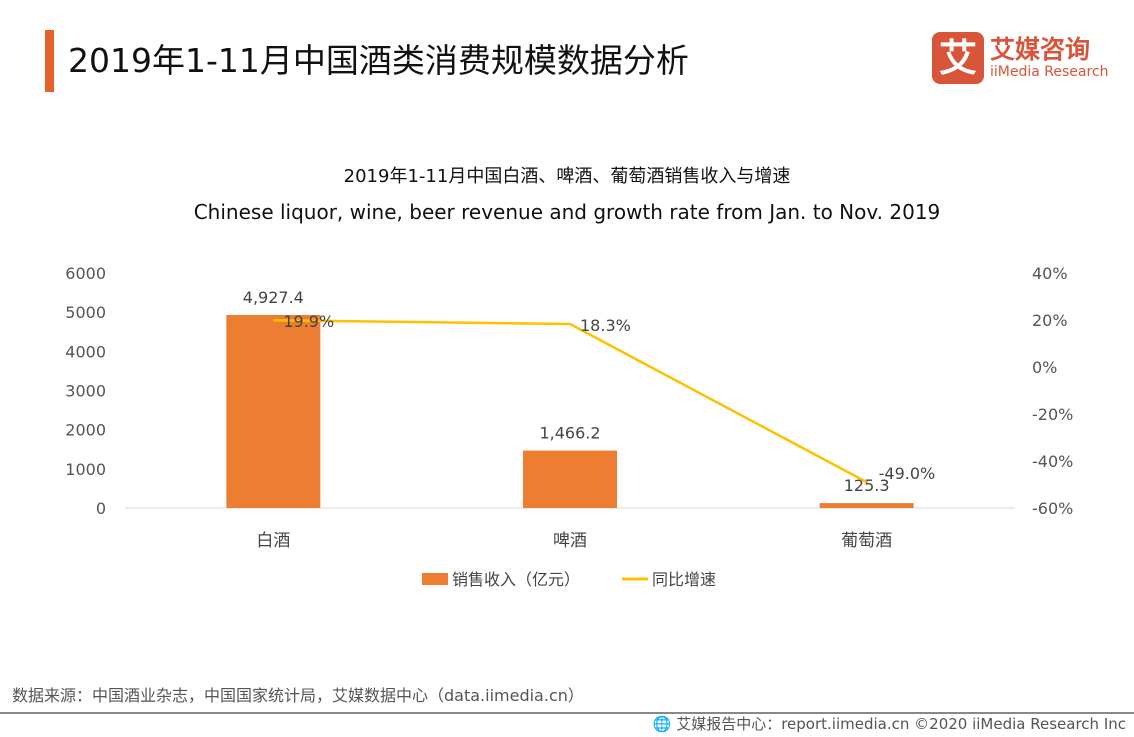 The height and width of the screenshot is (737, 1134). I want to click on right-axis-tick: 0%, so click(1044, 367).